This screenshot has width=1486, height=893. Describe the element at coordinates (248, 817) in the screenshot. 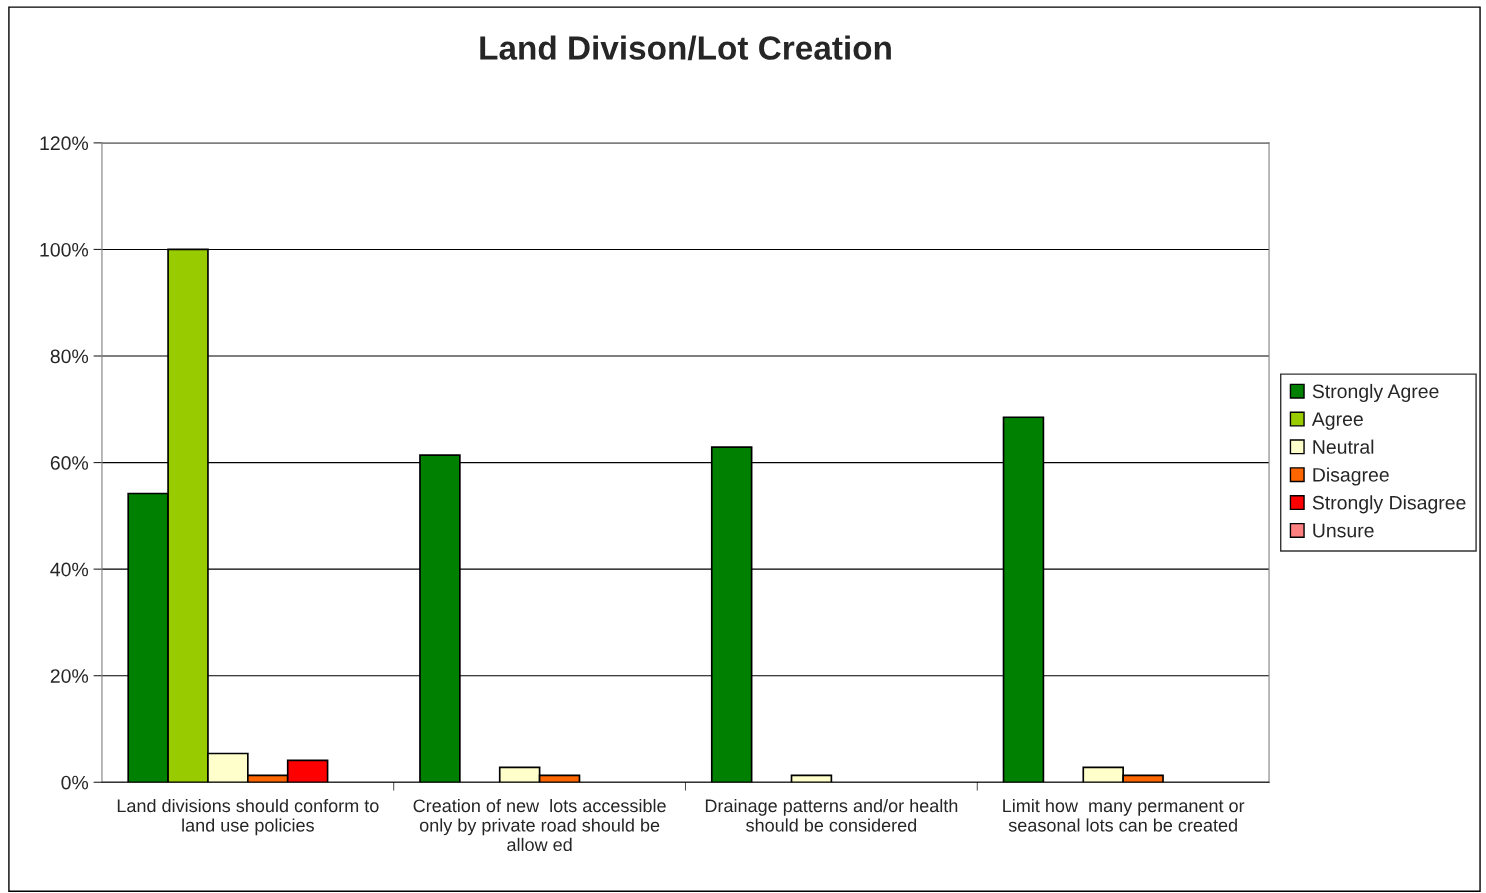

I see `x-tick-label: Land divisions should conform to land use policies` at that location.